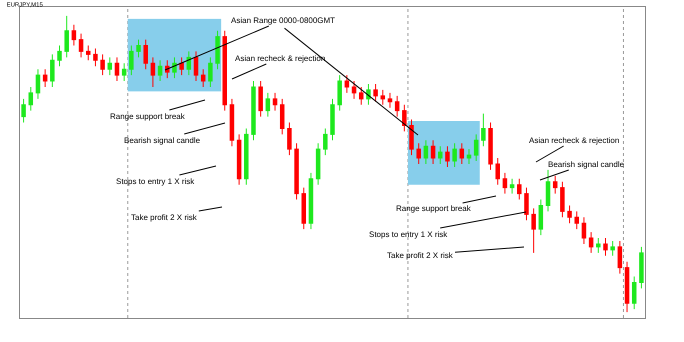 The height and width of the screenshot is (342, 684). I want to click on annotation: Asian recheck & rejection, so click(574, 140).